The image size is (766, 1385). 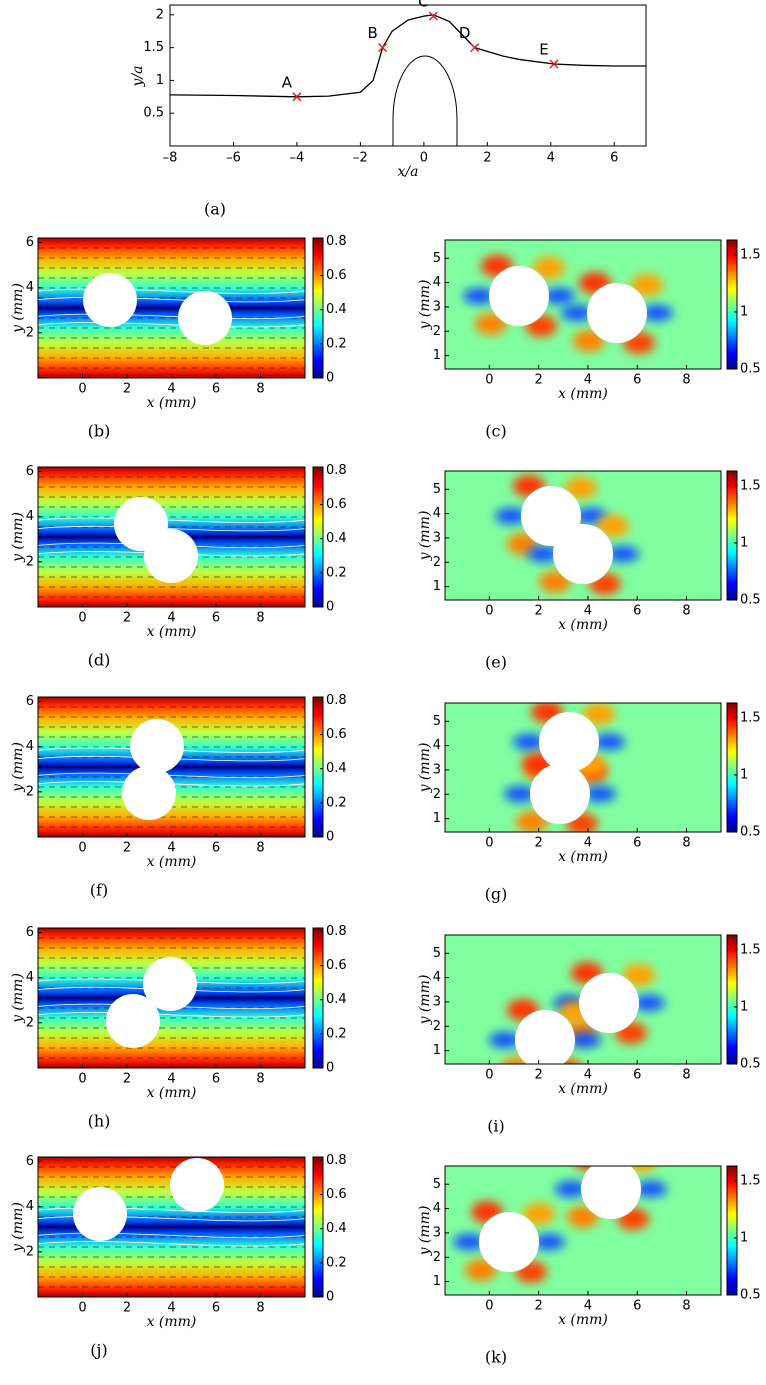 I want to click on point-label: B, so click(x=372, y=33).